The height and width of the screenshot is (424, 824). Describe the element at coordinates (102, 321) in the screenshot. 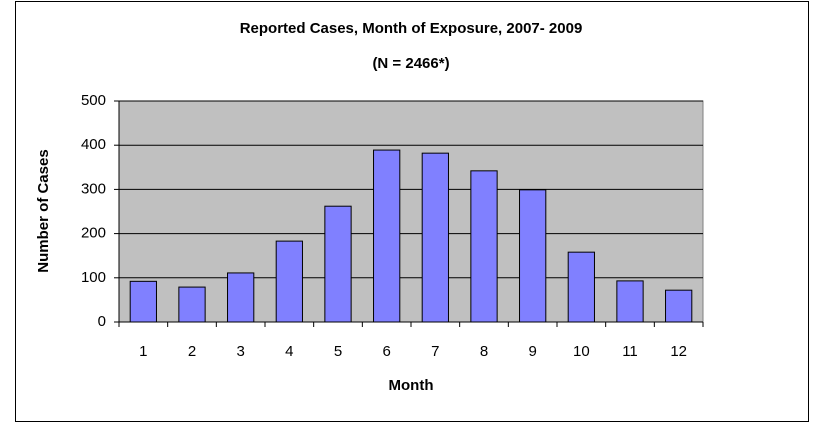

I see `y-tick-label: 0` at that location.